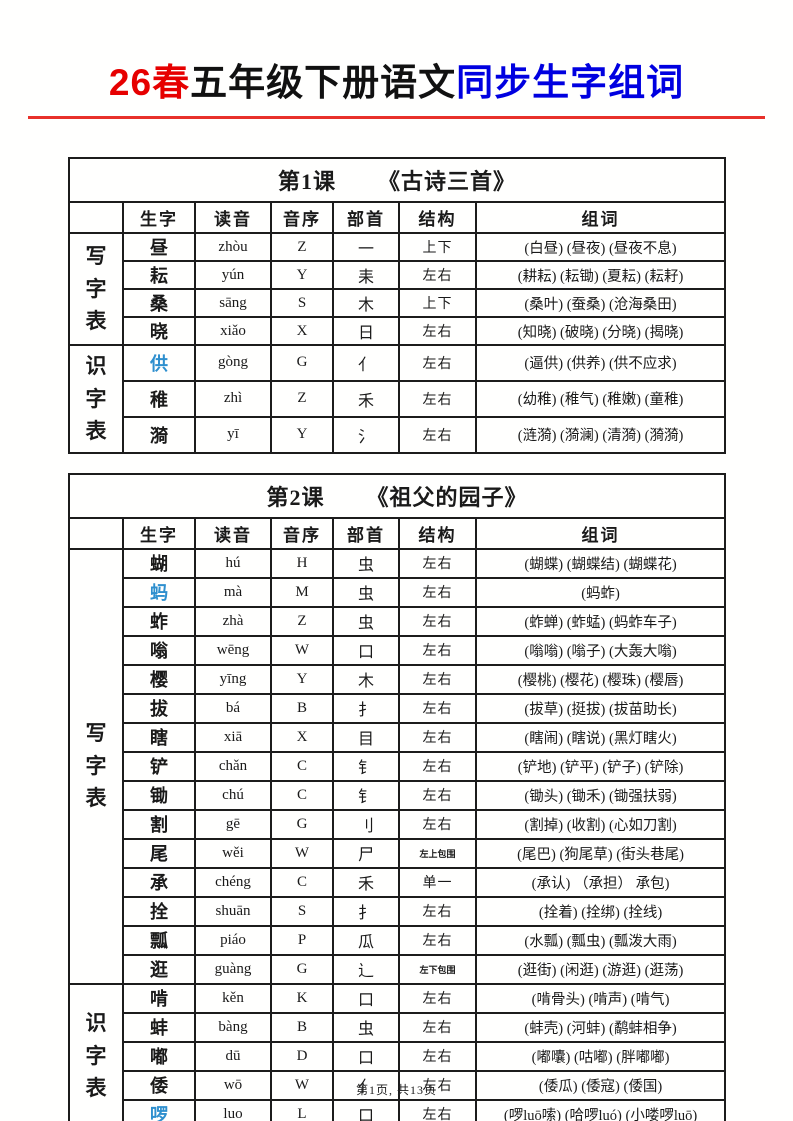  Describe the element at coordinates (233, 563) in the screenshot. I see `pinyin-cell: hú` at that location.